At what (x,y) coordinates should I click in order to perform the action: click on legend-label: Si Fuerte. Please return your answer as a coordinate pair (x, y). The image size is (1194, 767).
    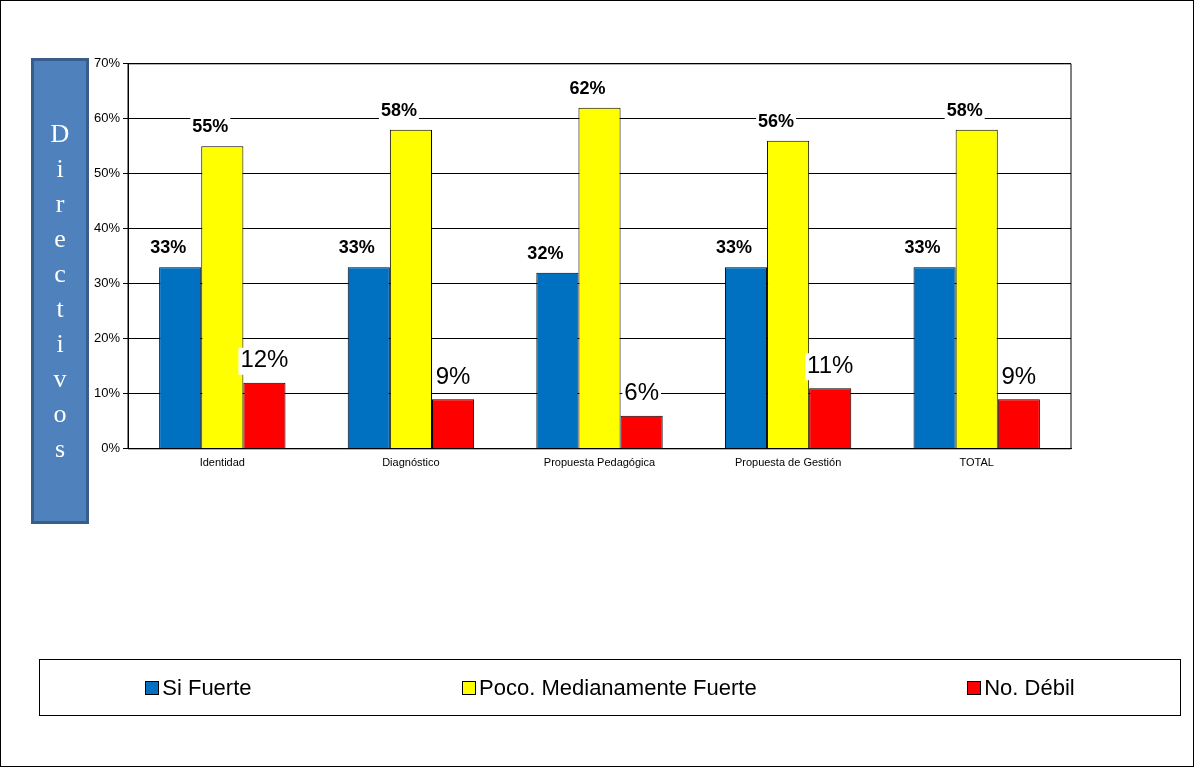
    Looking at the image, I should click on (207, 687).